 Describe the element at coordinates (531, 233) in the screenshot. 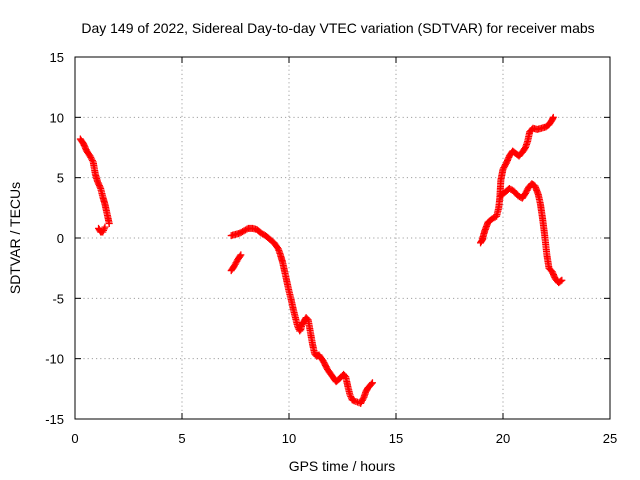

I see `series-arc-3c` at that location.